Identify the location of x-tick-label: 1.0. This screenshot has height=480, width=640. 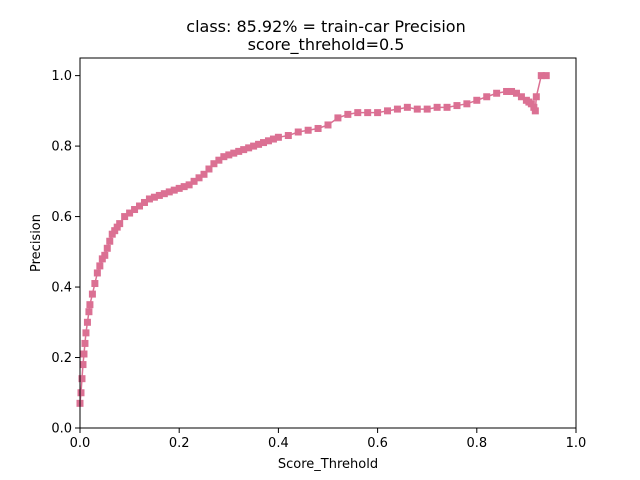
(576, 443).